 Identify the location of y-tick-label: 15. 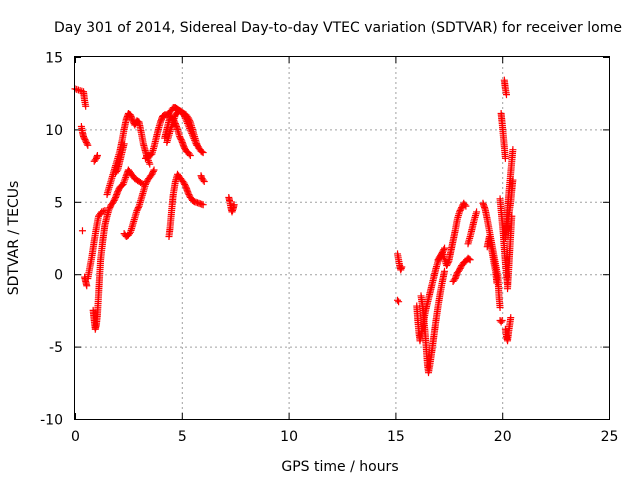
(54, 59).